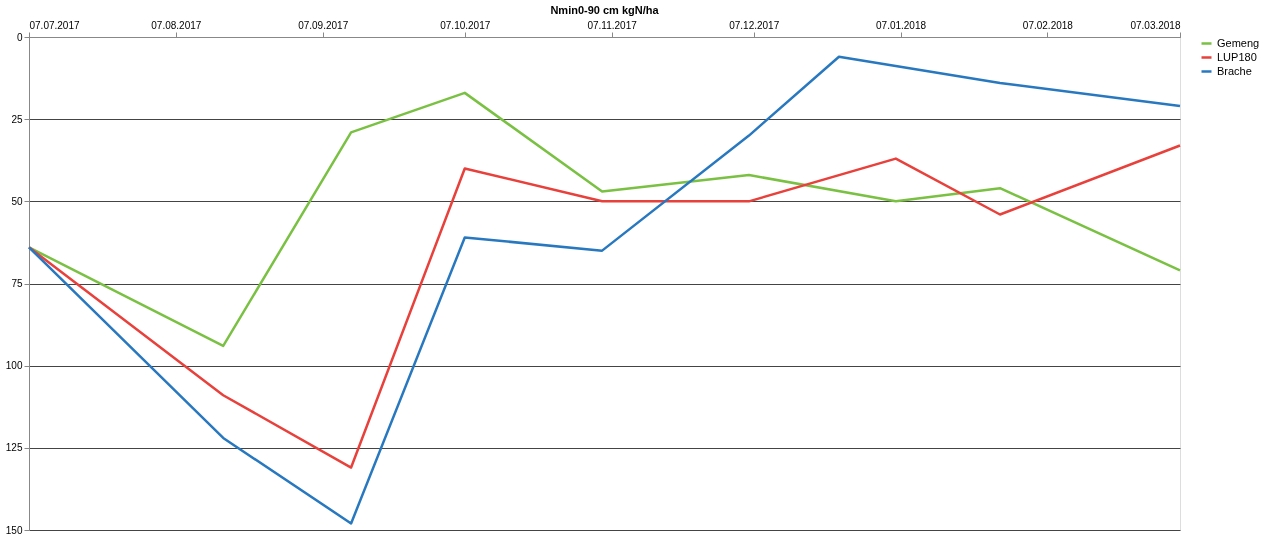 The image size is (1281, 553). Describe the element at coordinates (14, 366) in the screenshot. I see `y-tick-label: 100` at that location.